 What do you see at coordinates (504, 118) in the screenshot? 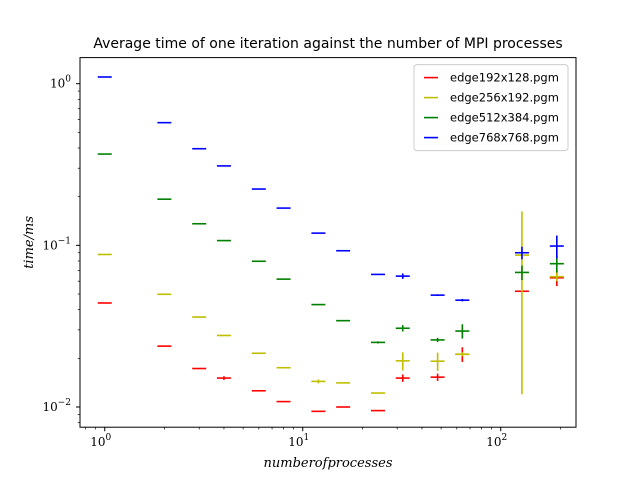
I see `legend-label: edge512x384.pgm` at bounding box center [504, 118].